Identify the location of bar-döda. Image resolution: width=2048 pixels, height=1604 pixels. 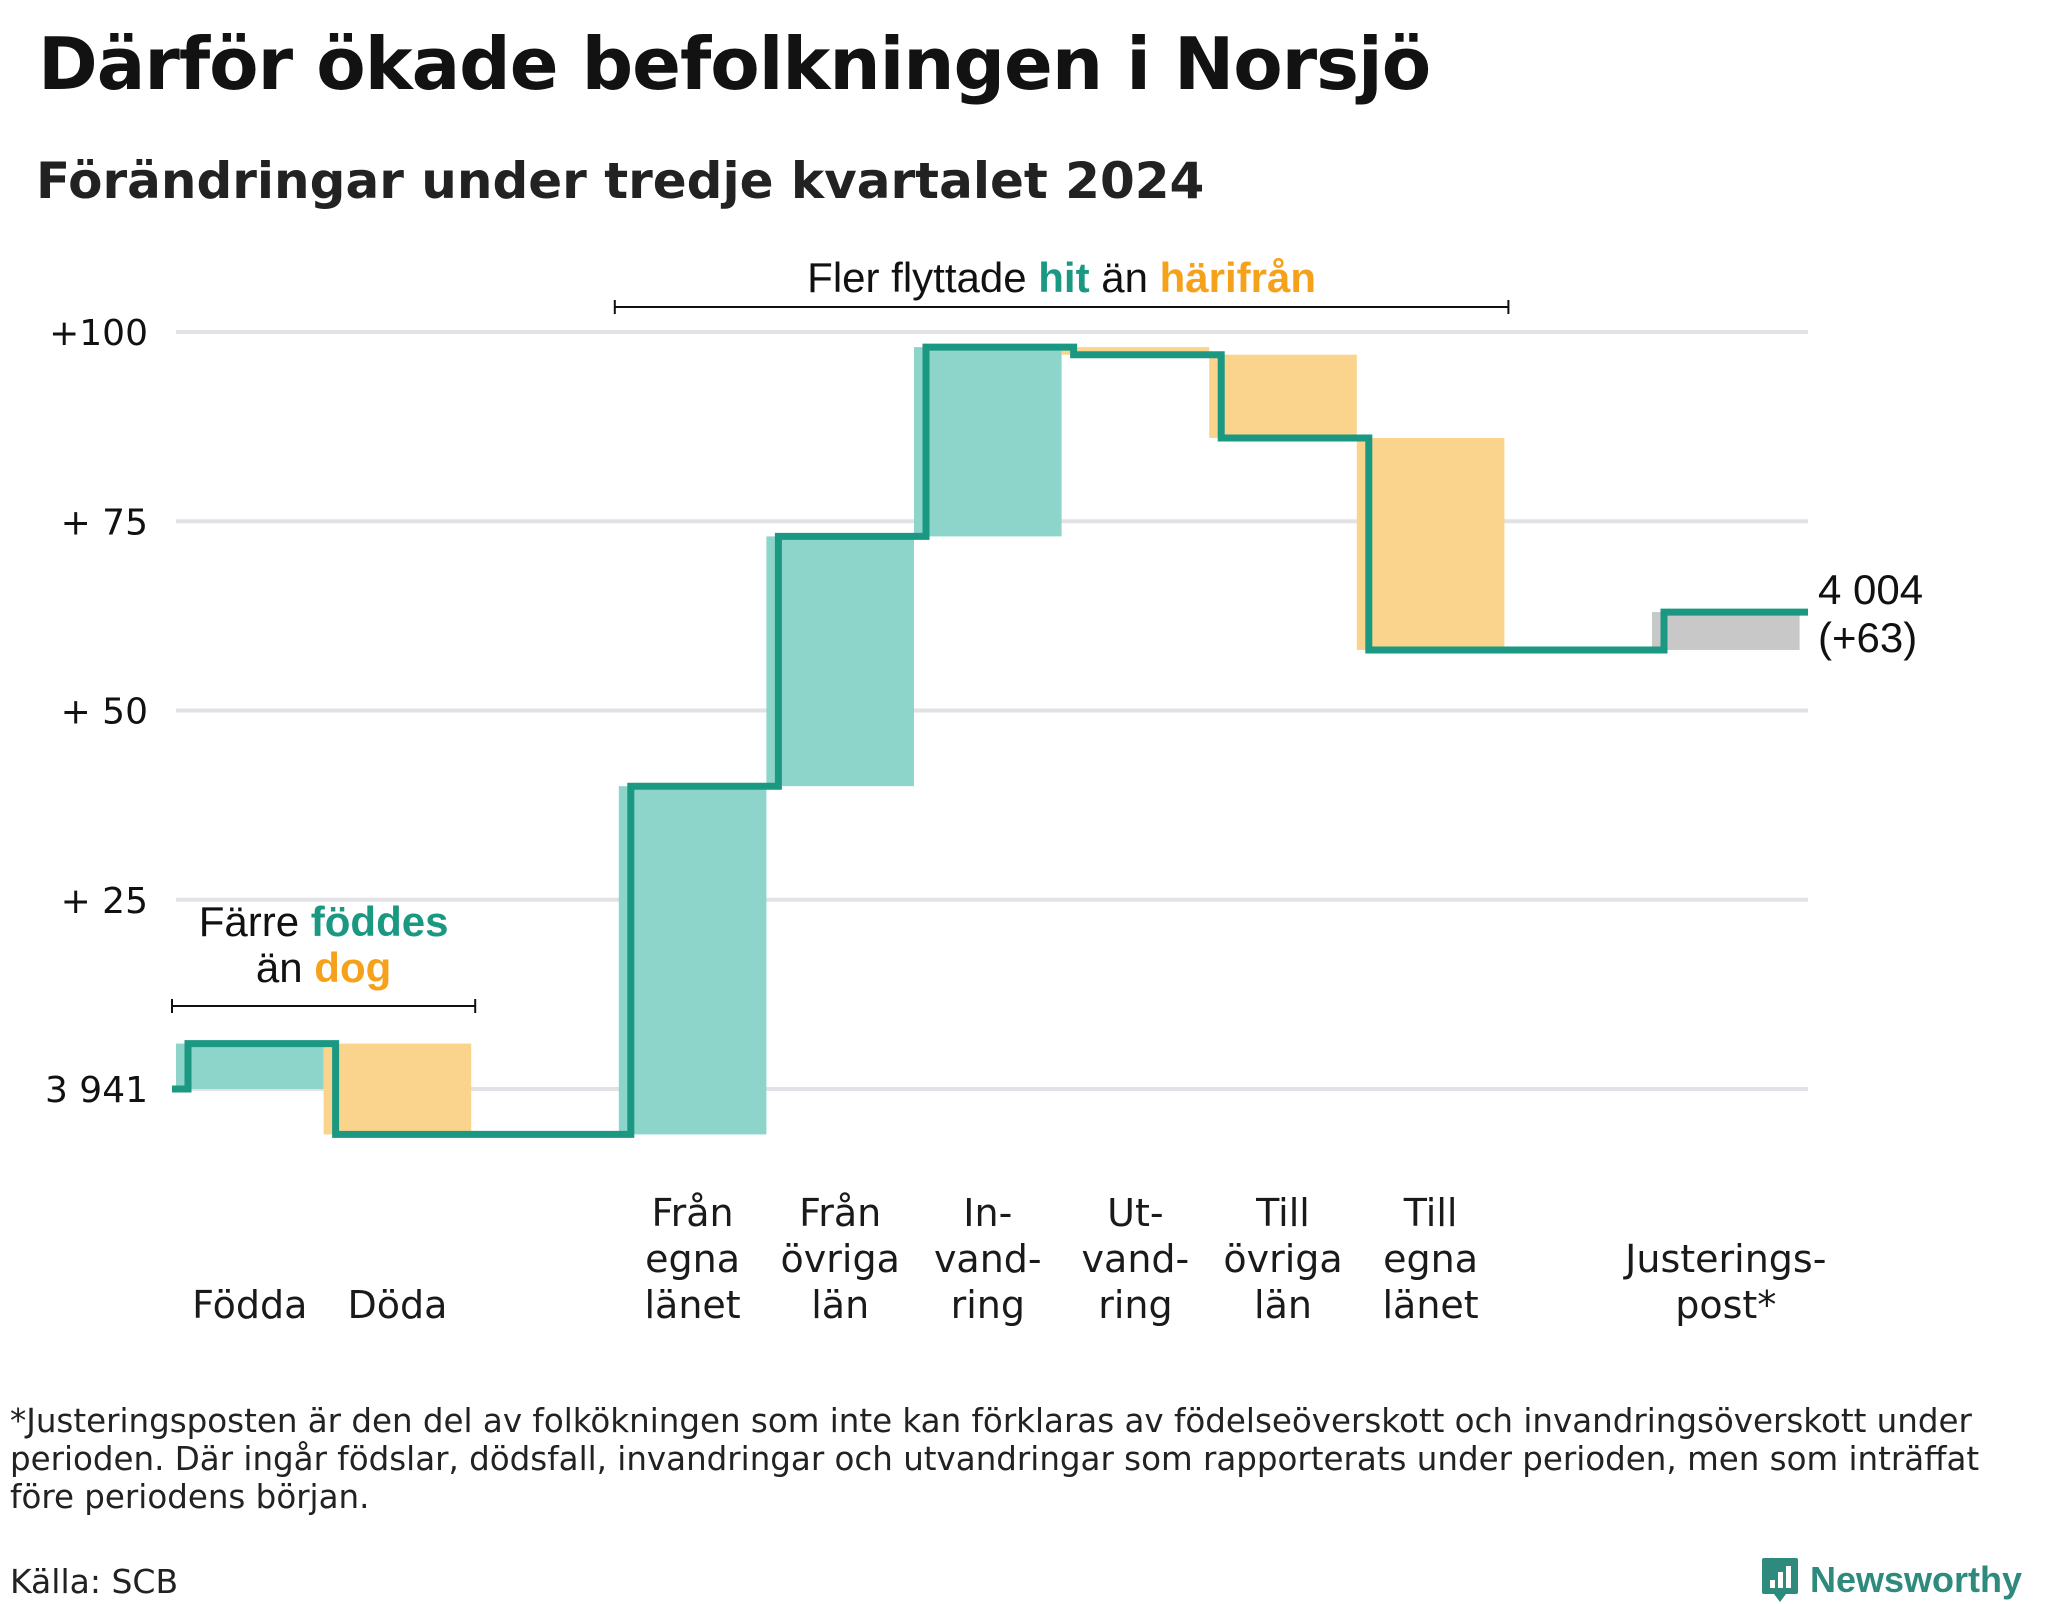
(397, 1089).